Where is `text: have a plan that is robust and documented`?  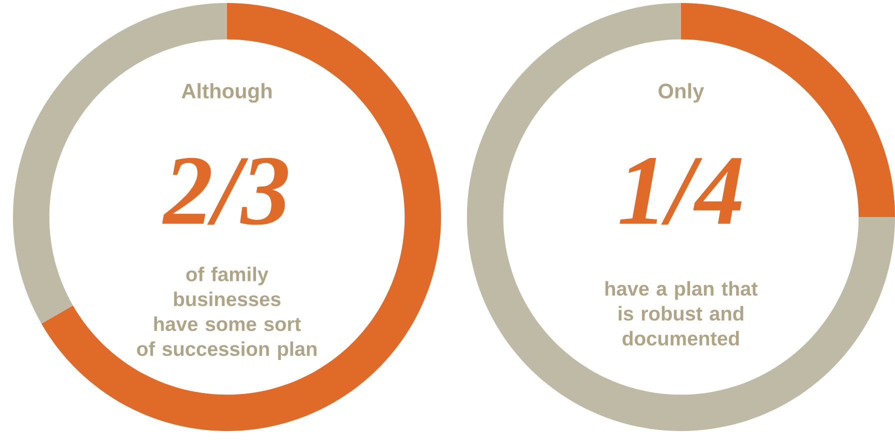 text: have a plan that is robust and documented is located at coordinates (681, 313).